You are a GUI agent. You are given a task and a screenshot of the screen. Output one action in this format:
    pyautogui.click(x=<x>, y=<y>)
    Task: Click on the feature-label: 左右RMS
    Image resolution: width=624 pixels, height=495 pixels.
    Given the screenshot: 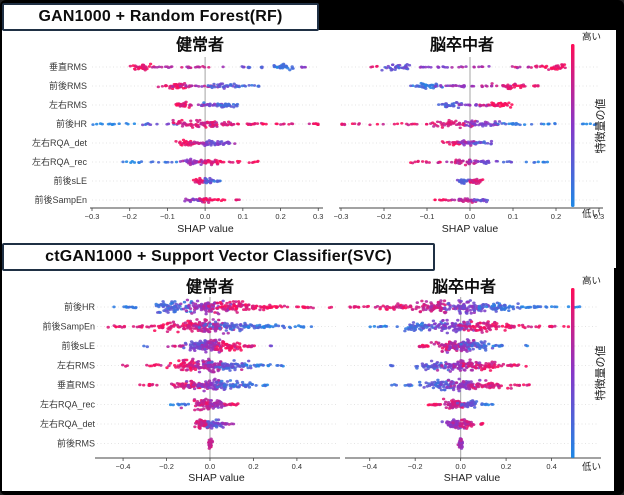 What is the action you would take?
    pyautogui.click(x=68, y=104)
    